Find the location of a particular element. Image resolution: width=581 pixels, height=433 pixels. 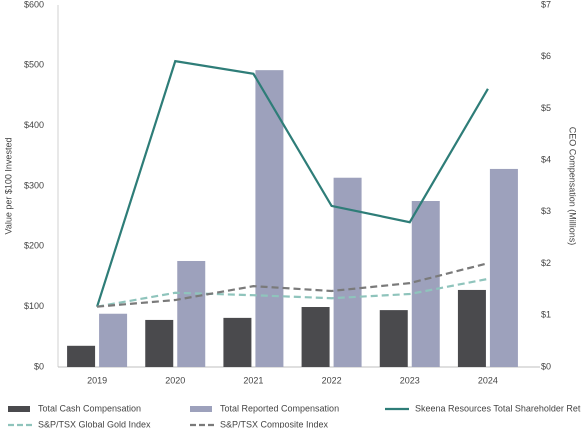

y2-tick-label: $3 is located at coordinates (546, 211).